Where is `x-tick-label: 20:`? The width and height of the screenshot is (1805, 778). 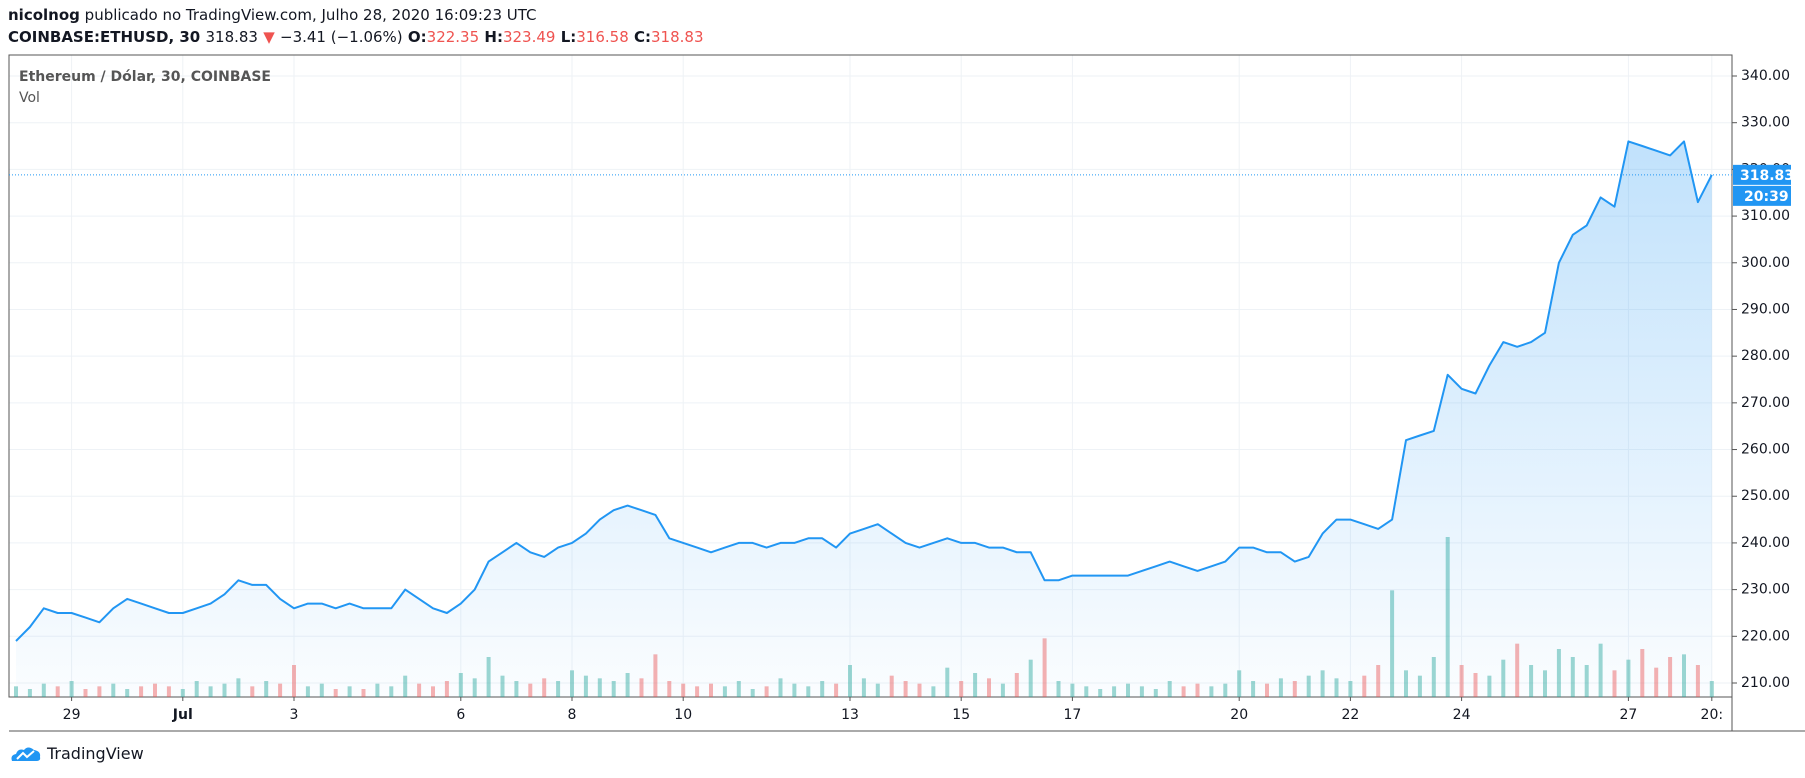 x-tick-label: 20: is located at coordinates (1712, 715).